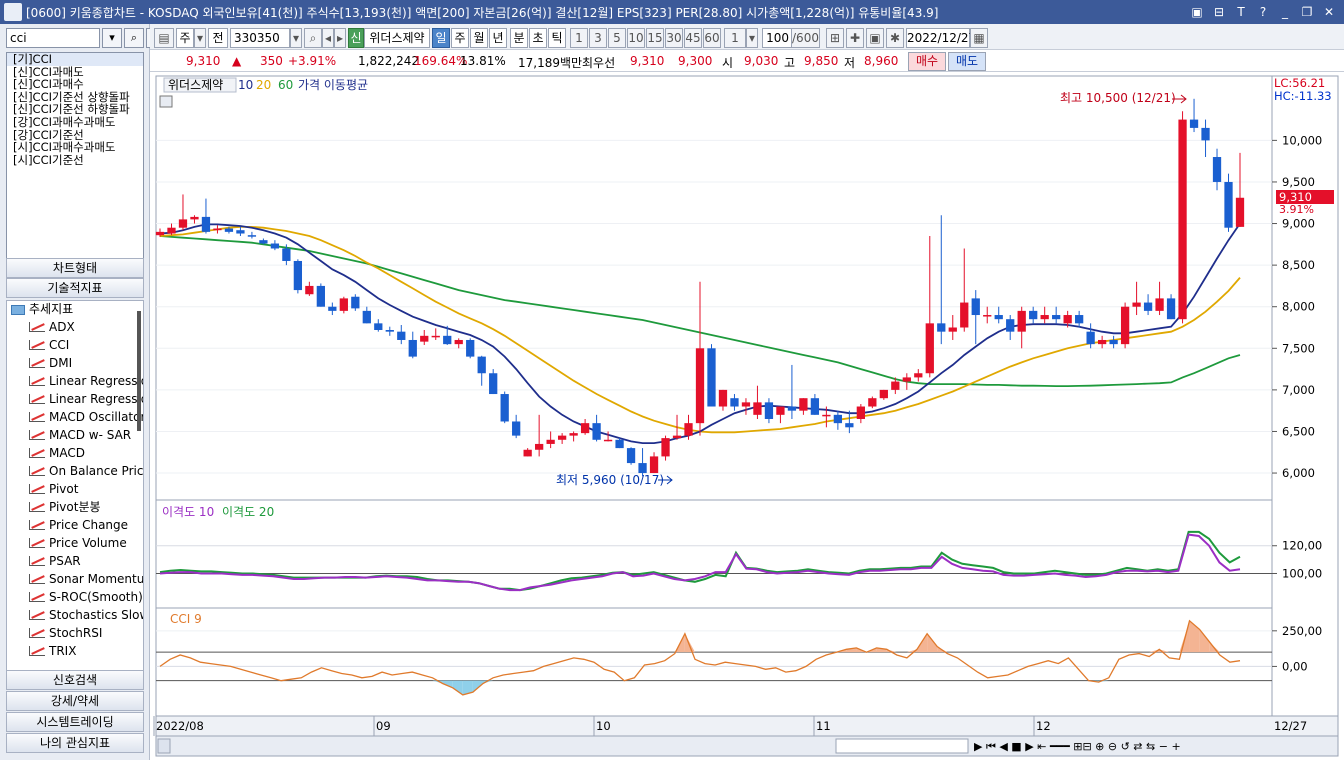 This screenshot has width=1344, height=760. I want to click on minute-45: 45, so click(693, 38).